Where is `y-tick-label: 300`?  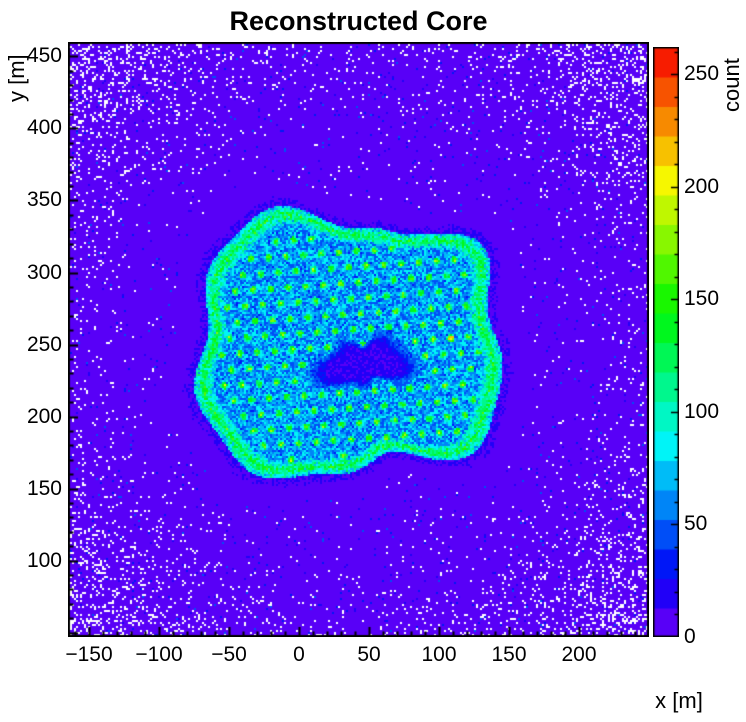 y-tick-label: 300 is located at coordinates (44, 272).